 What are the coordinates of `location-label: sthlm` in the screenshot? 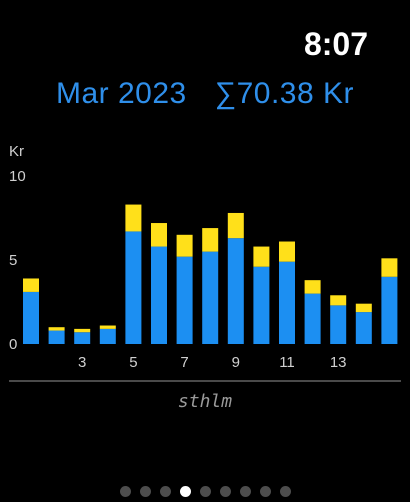 It's located at (205, 401).